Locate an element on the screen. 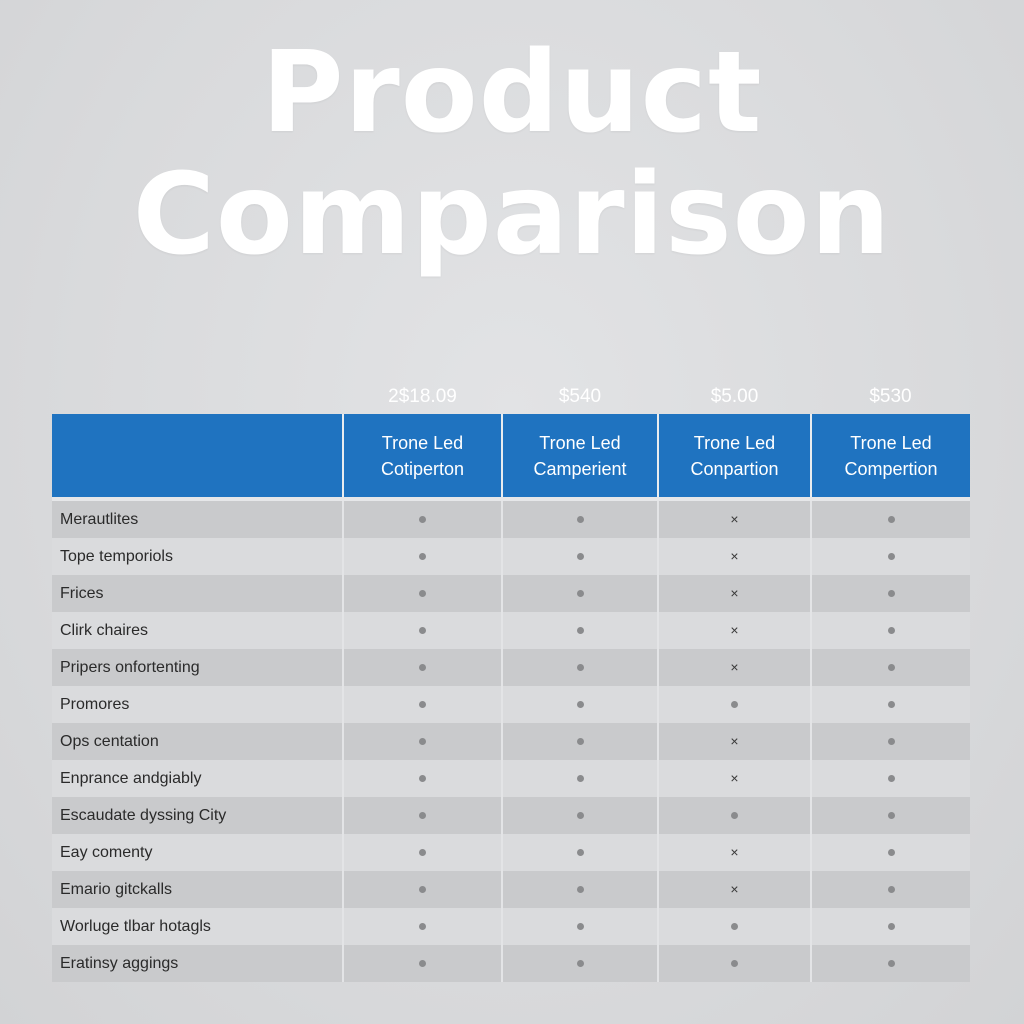  feature-label: Pripers onfortenting is located at coordinates (197, 667).